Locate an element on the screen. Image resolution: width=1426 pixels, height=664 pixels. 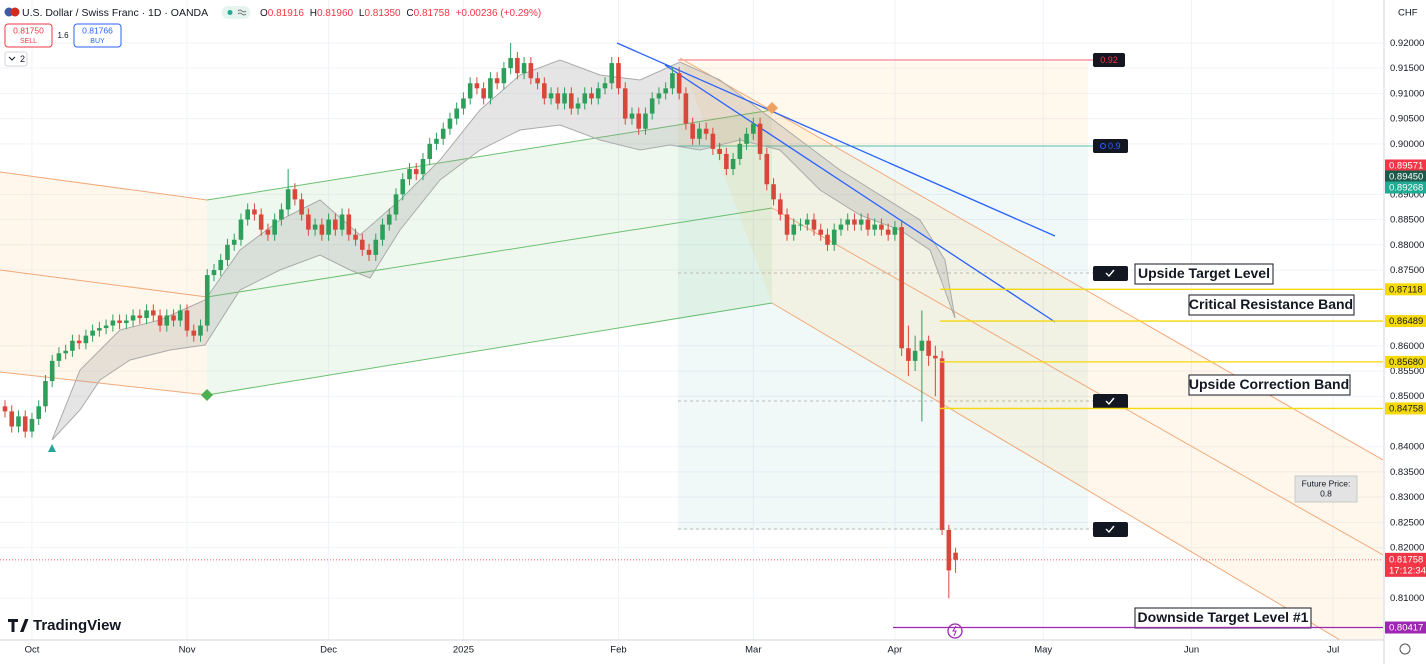
marker is located at coordinates (207, 395).